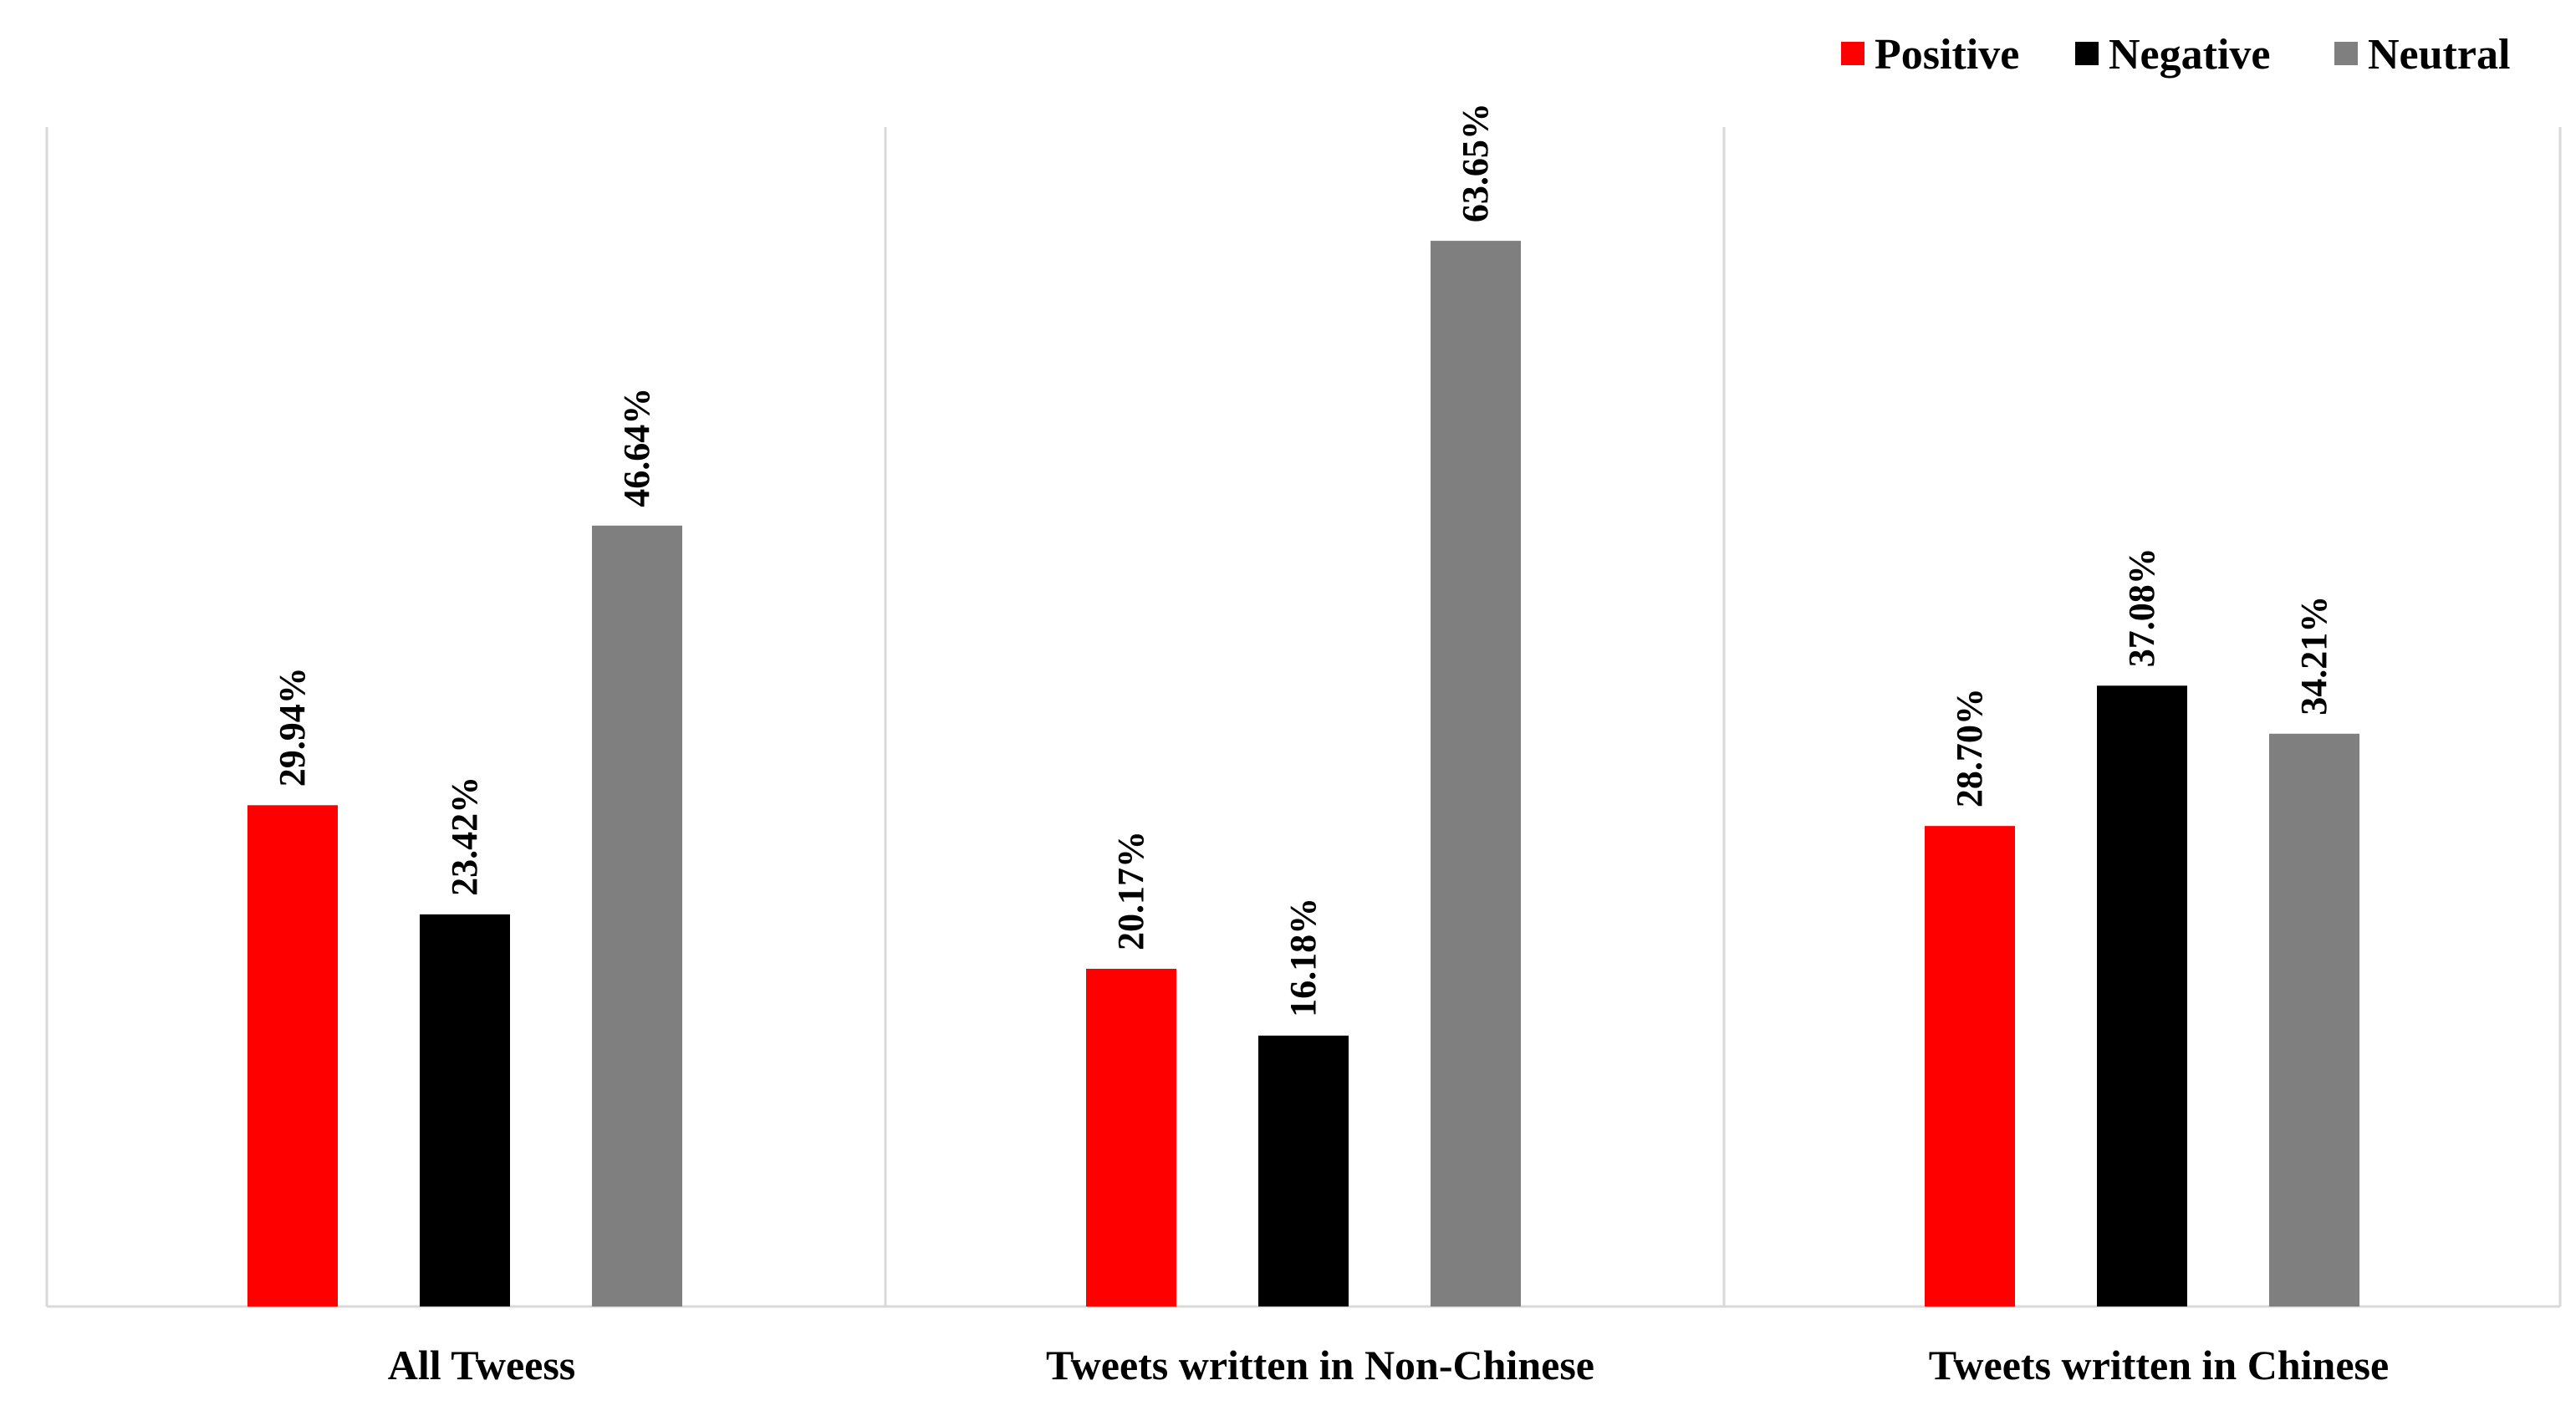  What do you see at coordinates (1475, 162) in the screenshot?
I see `data-label: 63.65%` at bounding box center [1475, 162].